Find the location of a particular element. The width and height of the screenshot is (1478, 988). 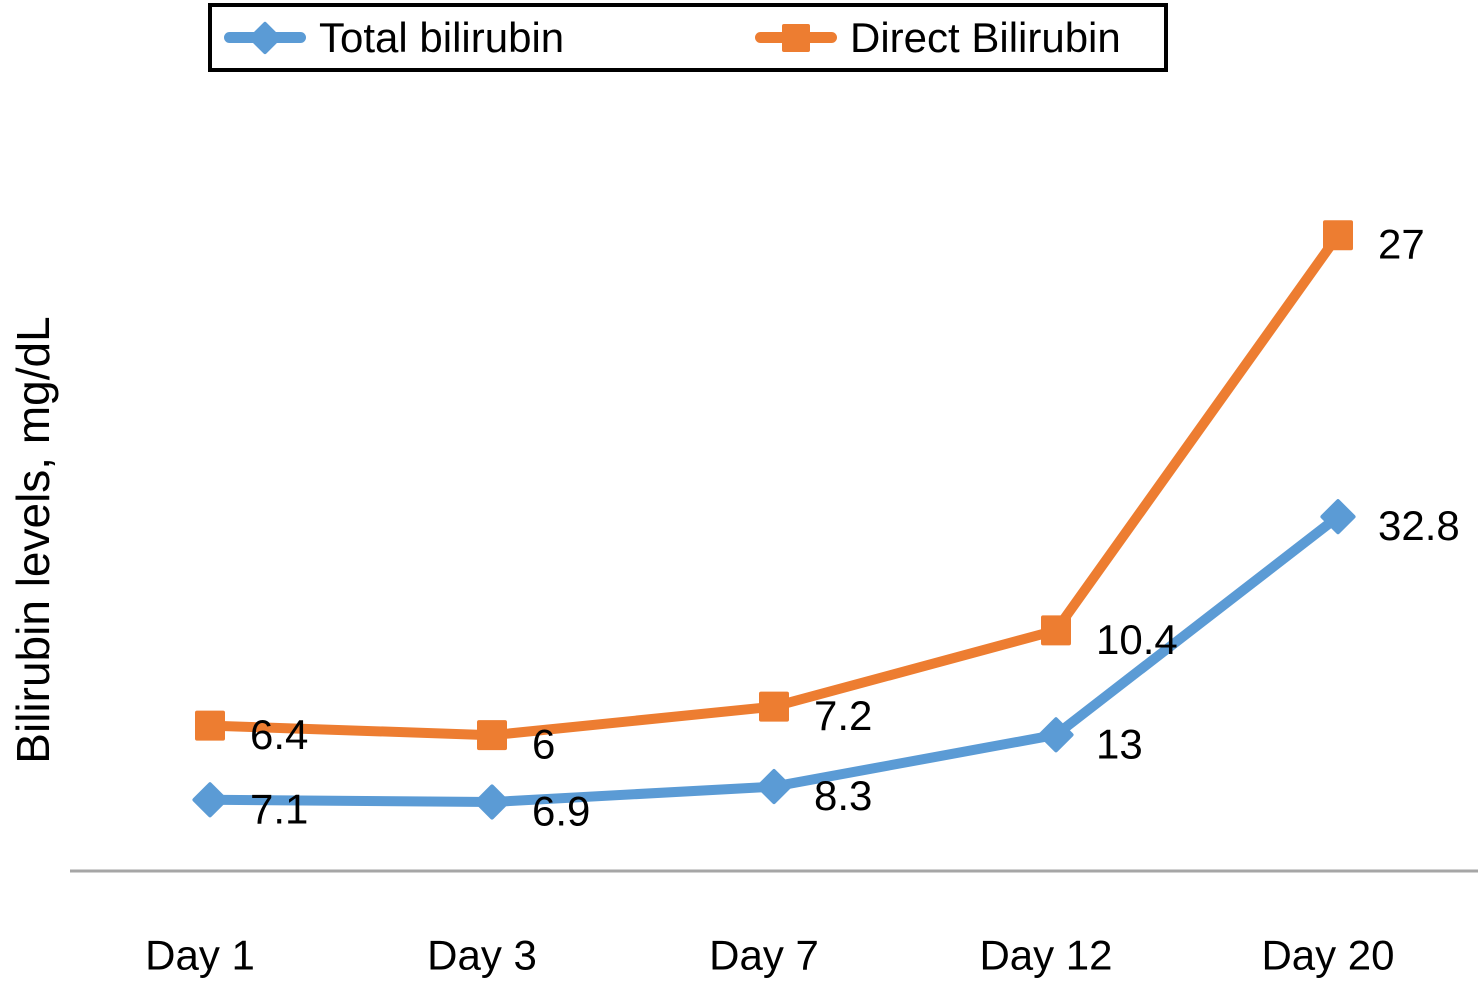

x-tick-label-day-7: Day 7 is located at coordinates (764, 955).